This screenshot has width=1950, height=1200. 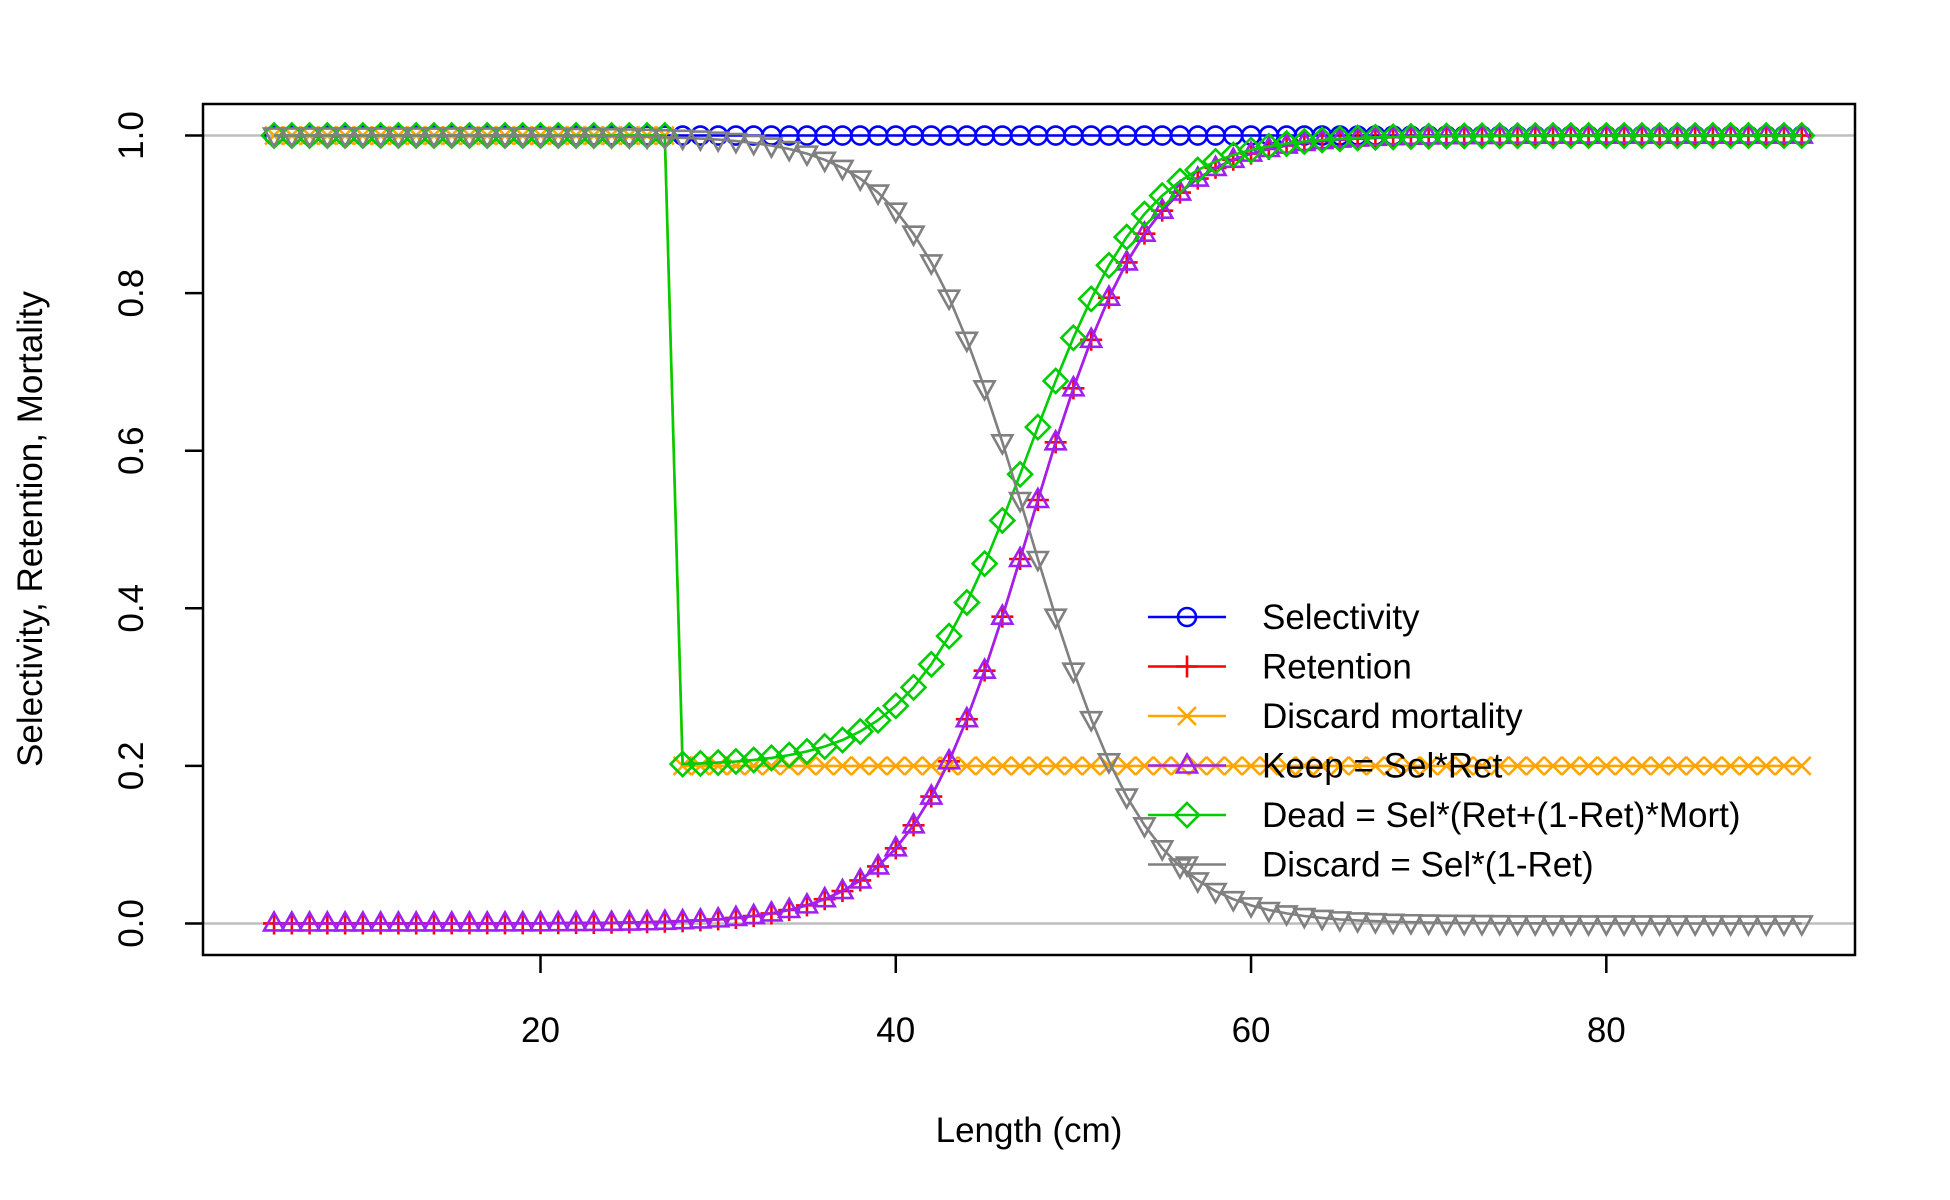 I want to click on y-tick-label: 1.0, so click(x=131, y=135).